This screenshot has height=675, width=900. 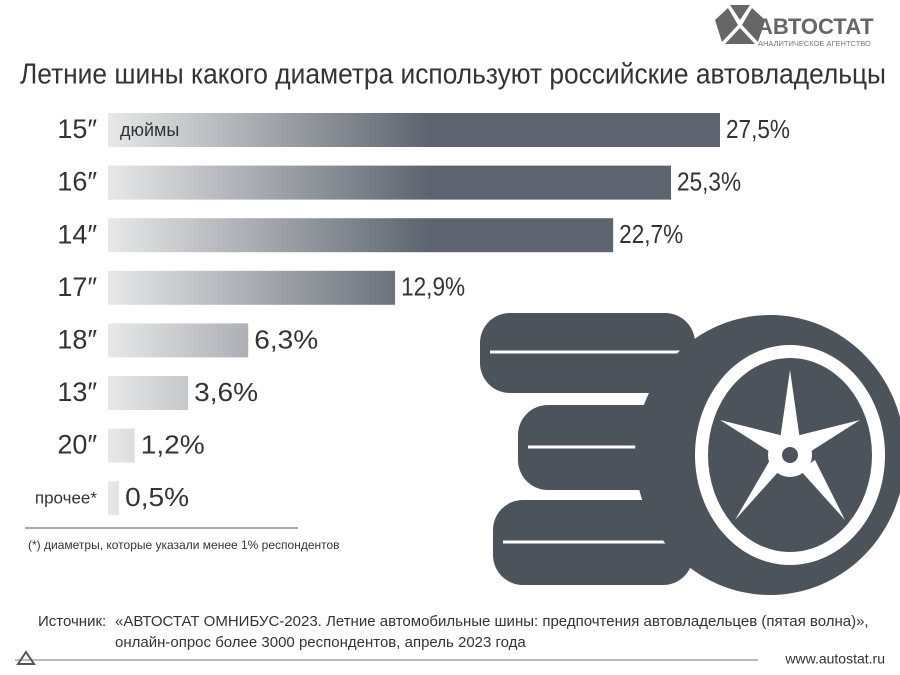 I want to click on value-label: 25,3%, so click(x=709, y=181).